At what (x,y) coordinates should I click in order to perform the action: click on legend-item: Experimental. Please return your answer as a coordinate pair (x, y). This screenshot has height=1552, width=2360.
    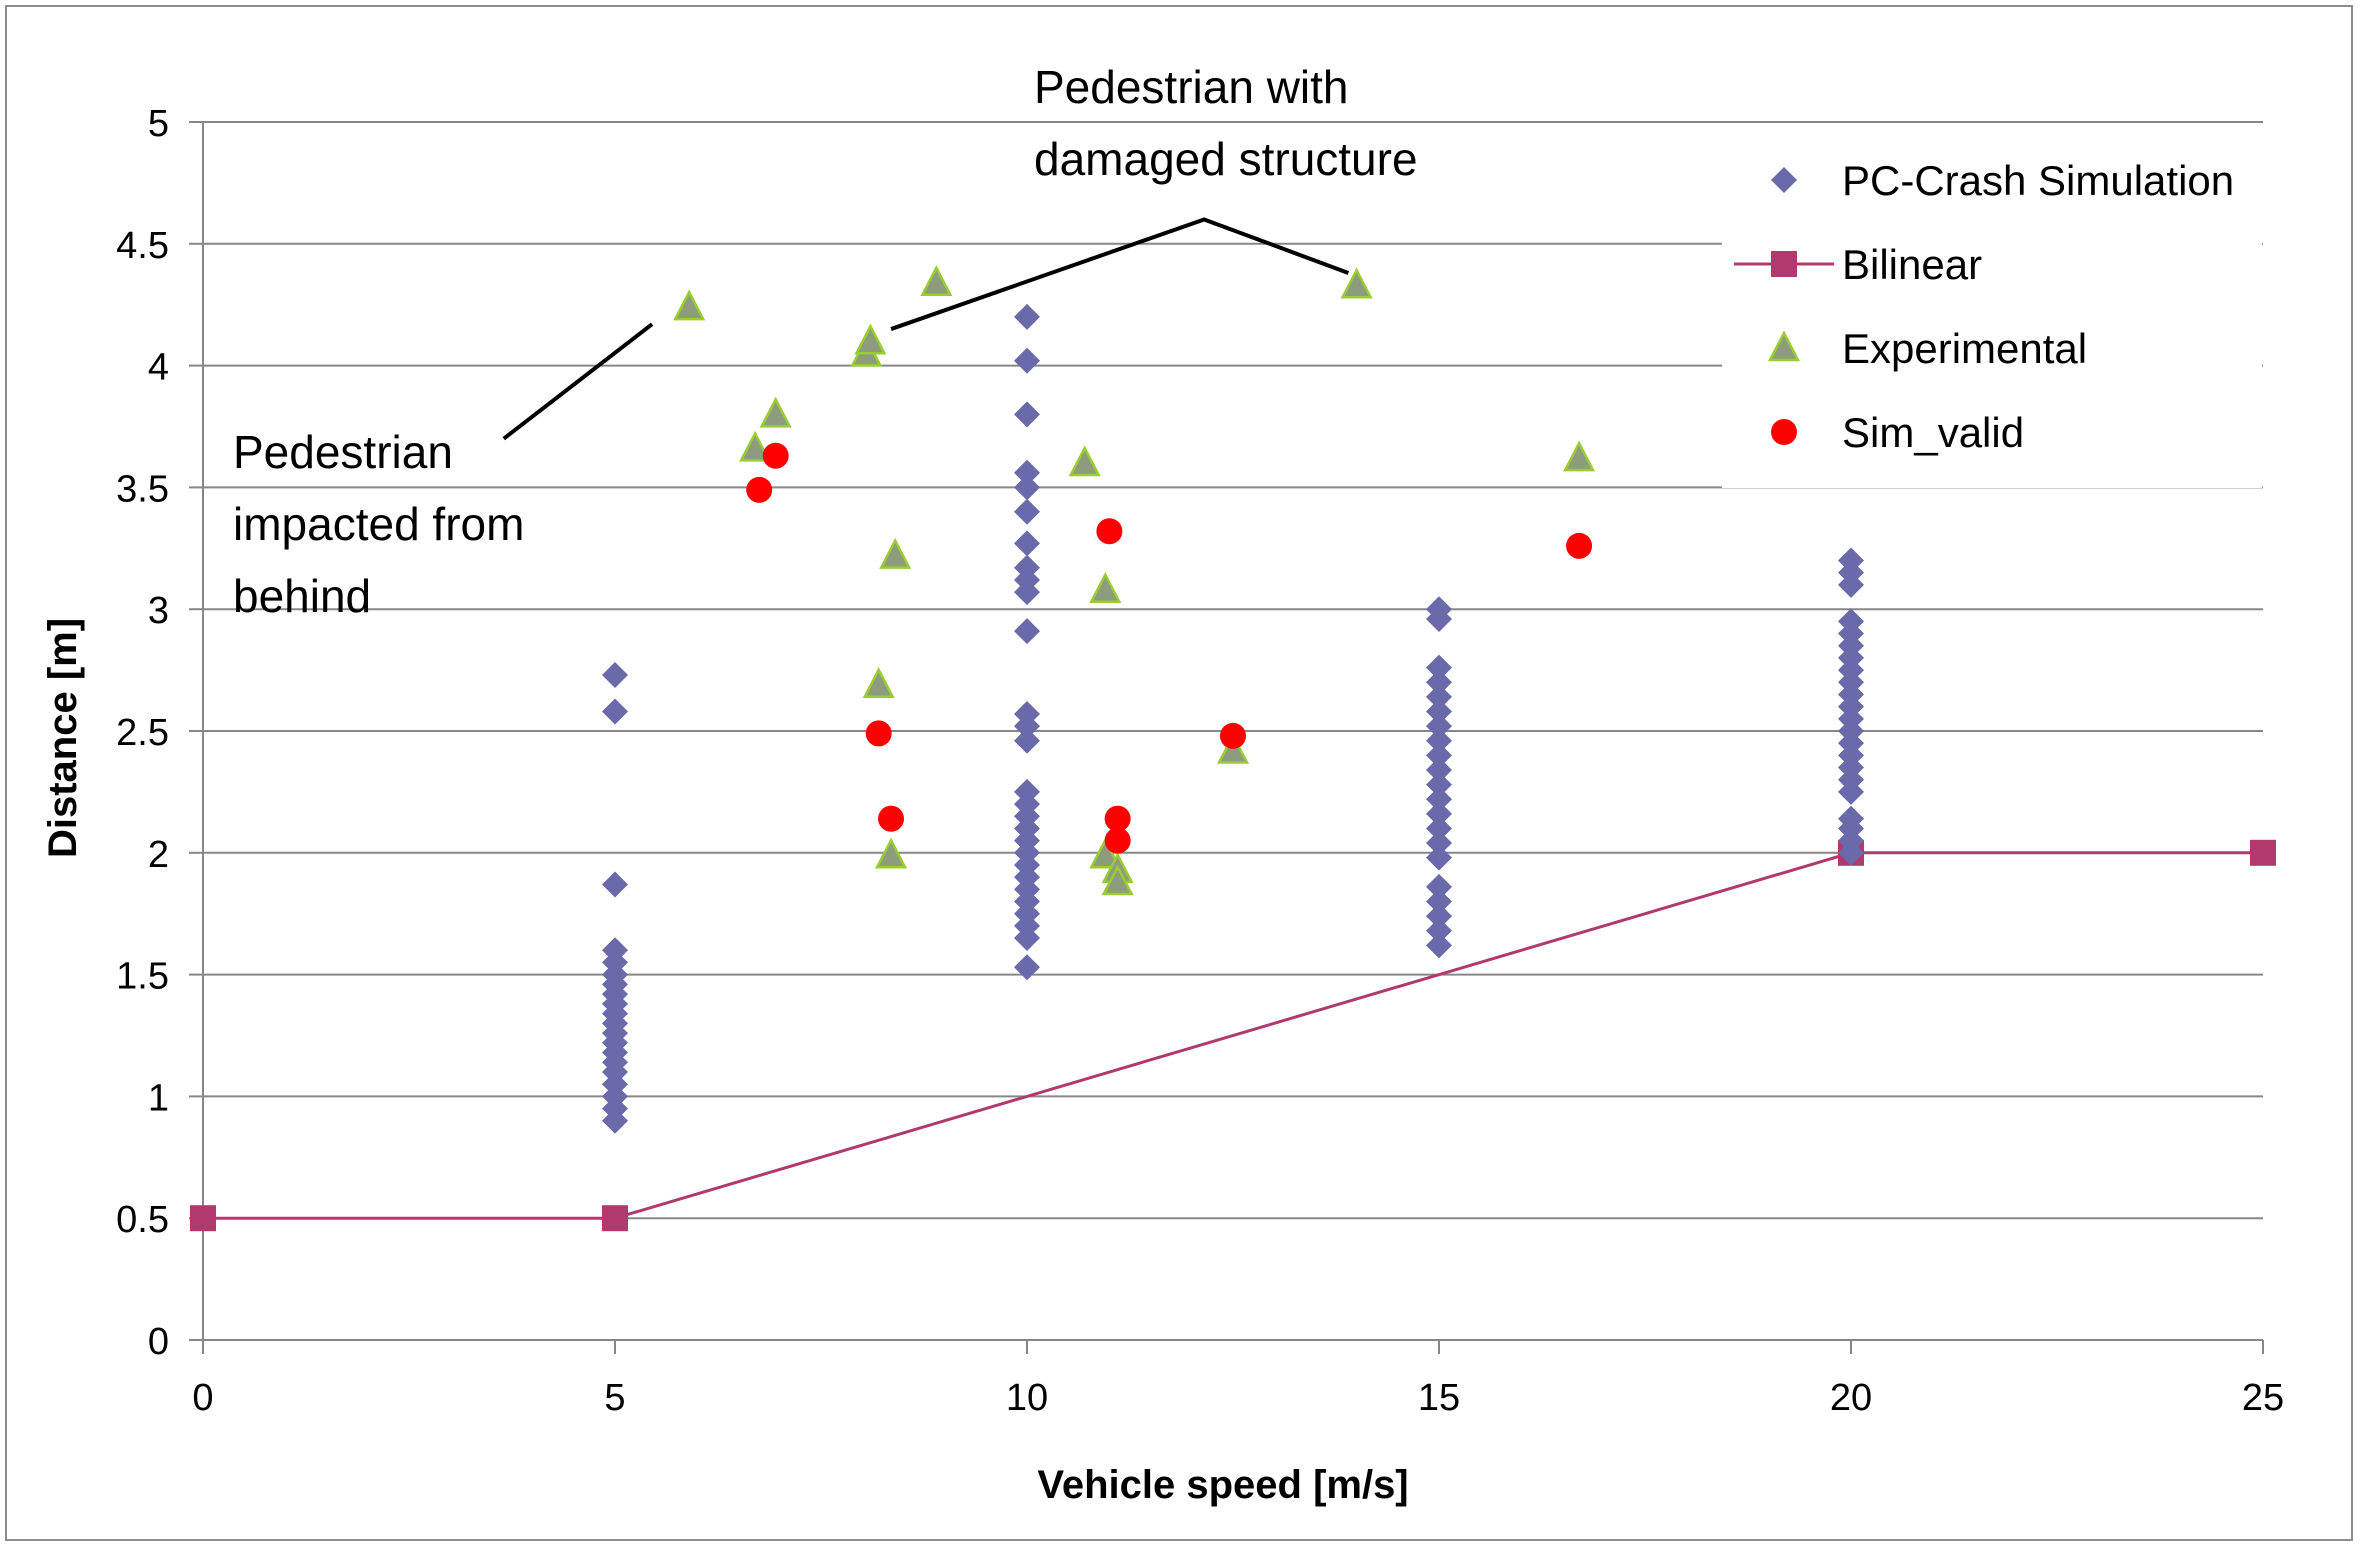
    Looking at the image, I should click on (1927, 348).